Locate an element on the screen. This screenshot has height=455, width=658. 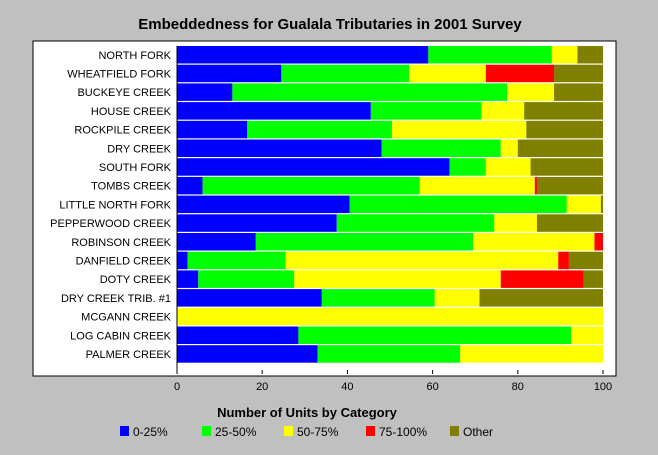
category-label: LITTLE NORTH FORK is located at coordinates (115, 205).